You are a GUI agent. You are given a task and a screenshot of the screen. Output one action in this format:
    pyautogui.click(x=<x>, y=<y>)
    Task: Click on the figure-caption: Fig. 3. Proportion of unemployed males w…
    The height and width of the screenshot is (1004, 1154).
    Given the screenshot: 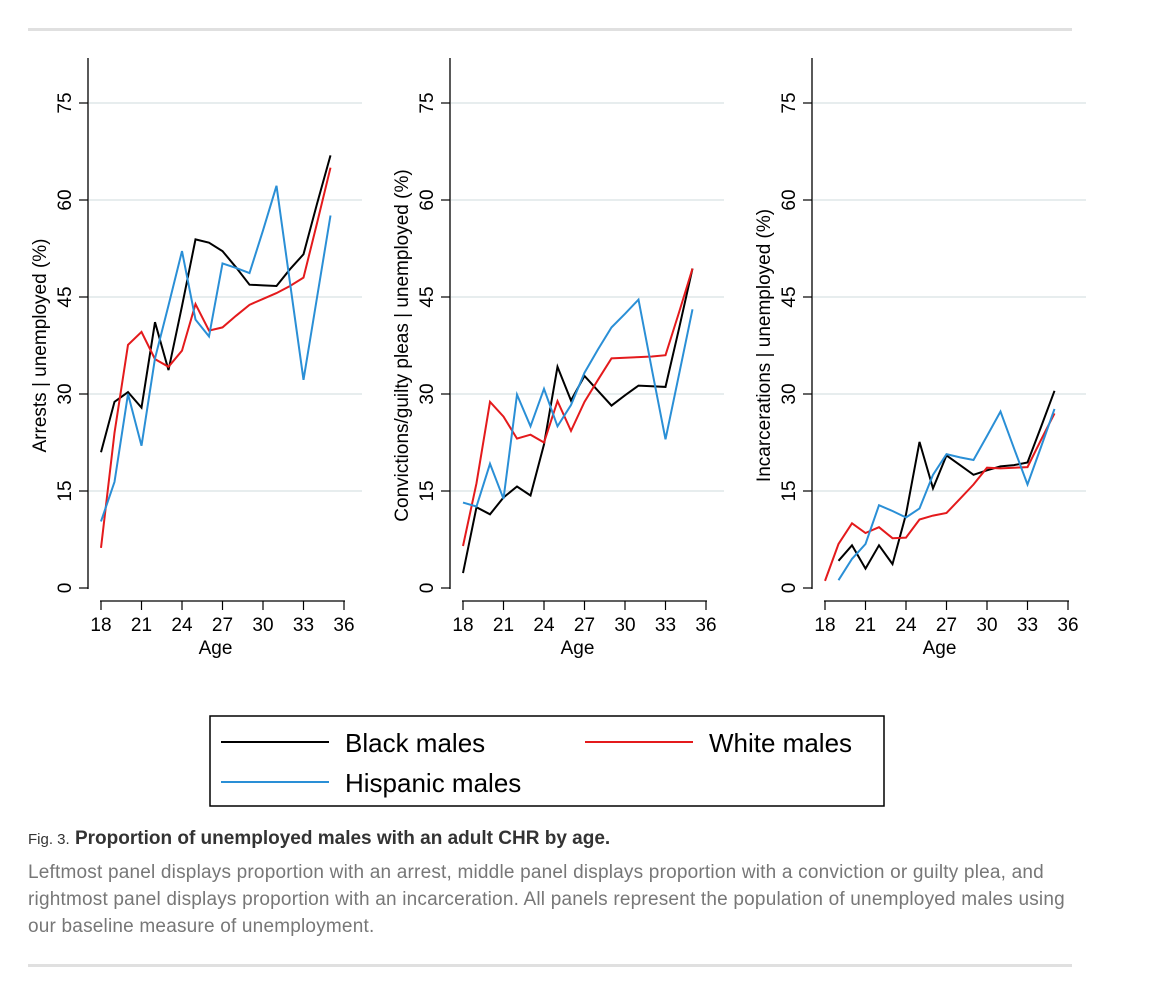 What is the action you would take?
    pyautogui.click(x=550, y=883)
    